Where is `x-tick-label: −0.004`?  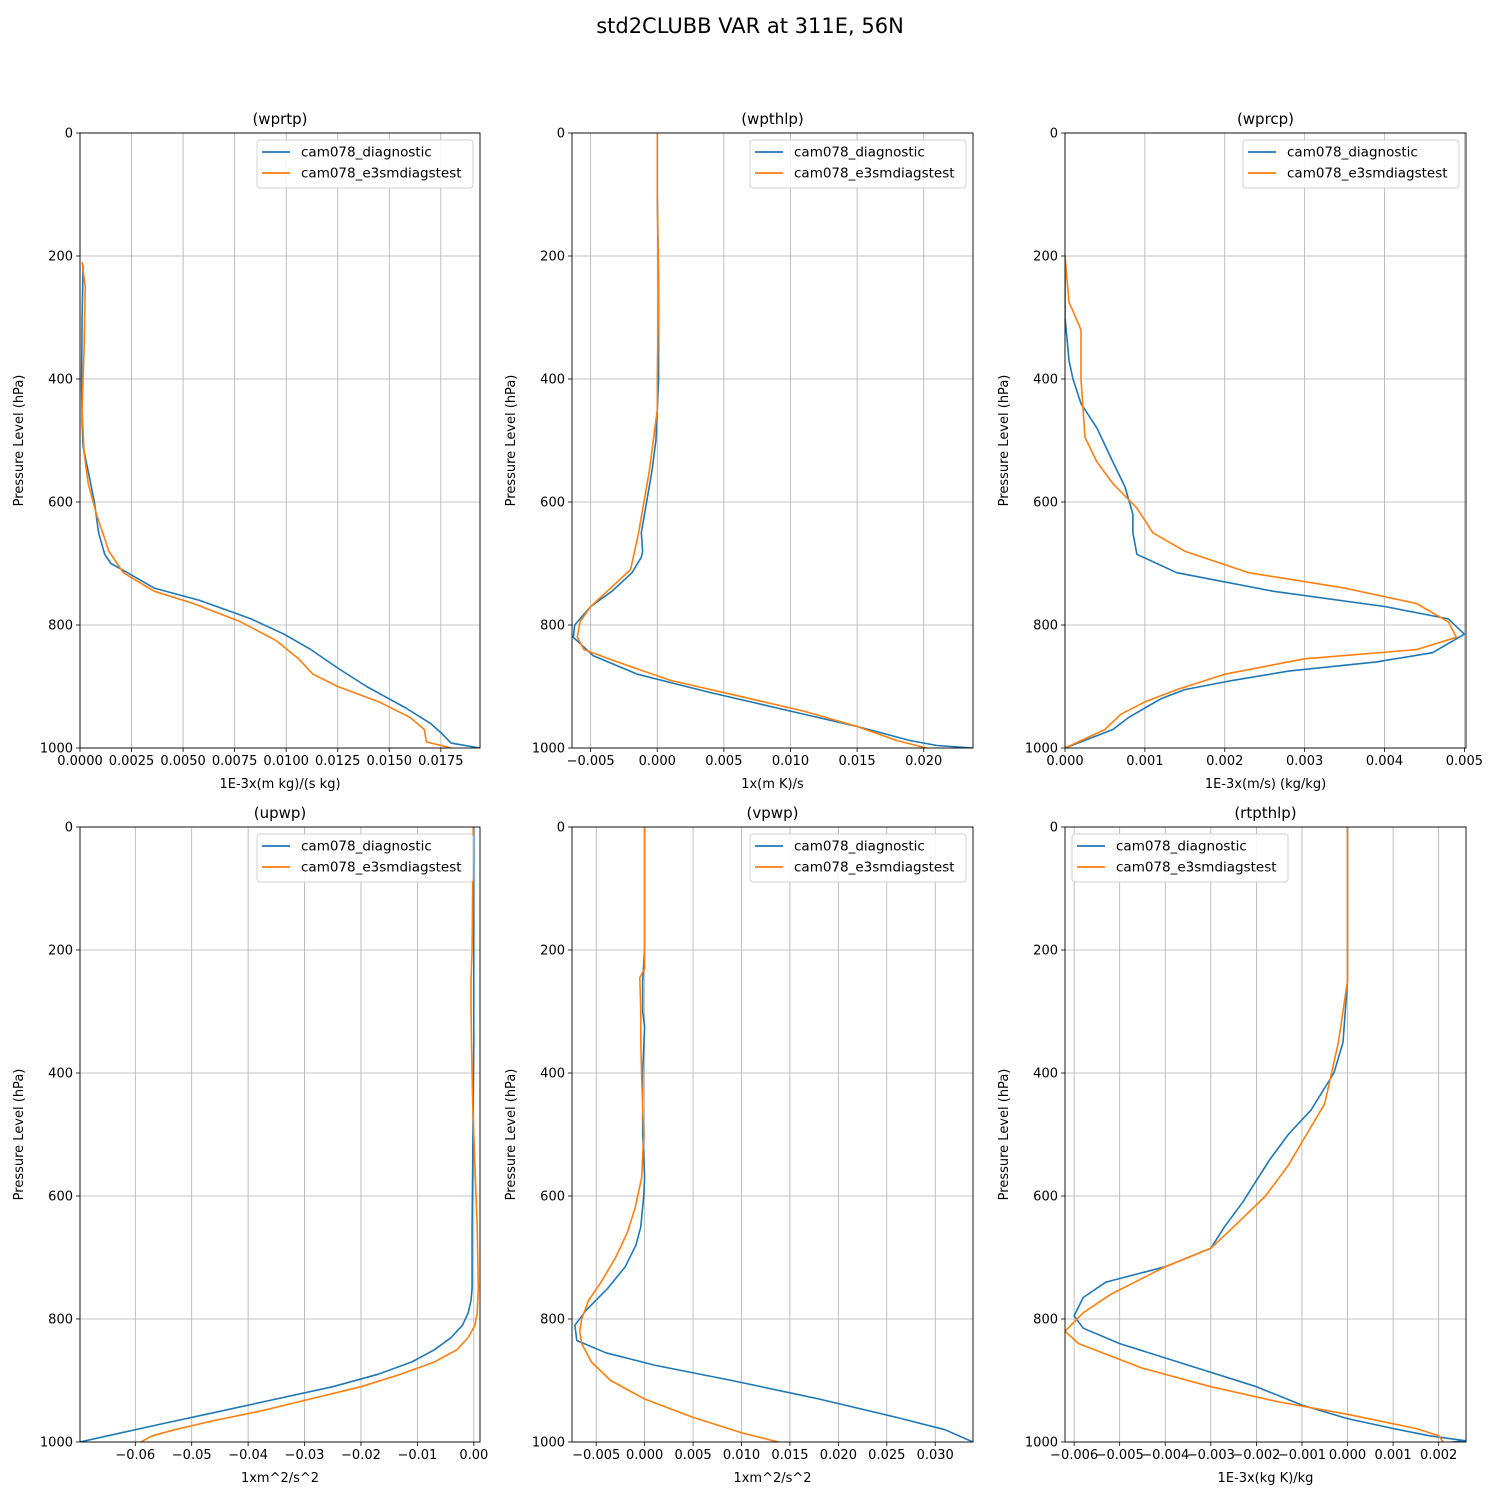 x-tick-label: −0.004 is located at coordinates (1165, 1455).